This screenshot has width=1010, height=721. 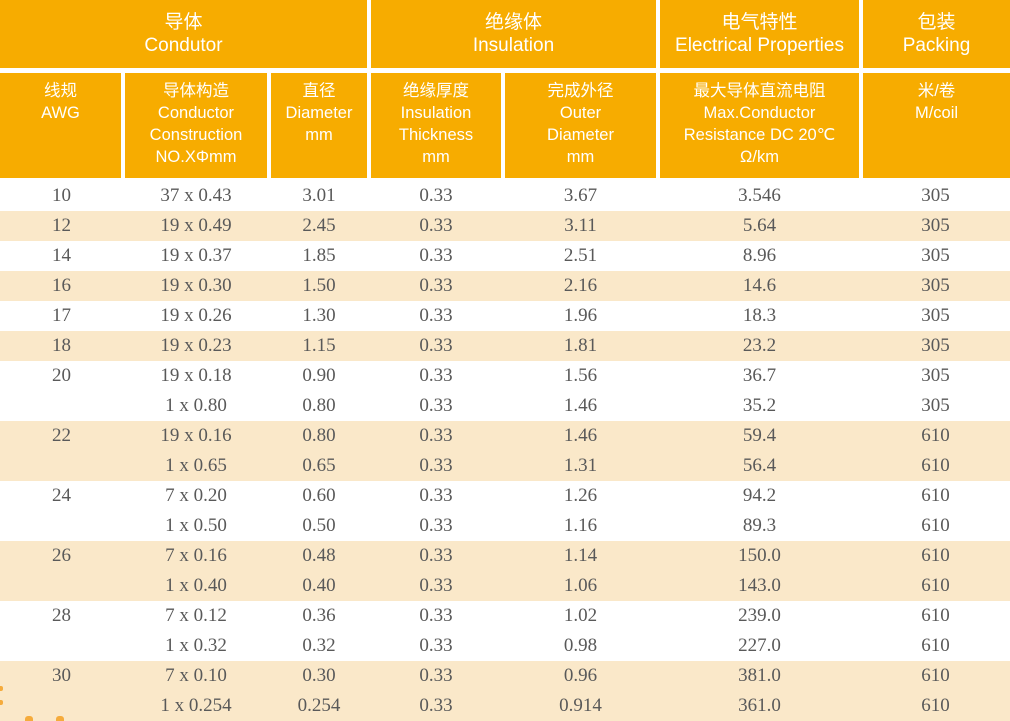 What do you see at coordinates (319, 91) in the screenshot?
I see `column-header-line: 直径` at bounding box center [319, 91].